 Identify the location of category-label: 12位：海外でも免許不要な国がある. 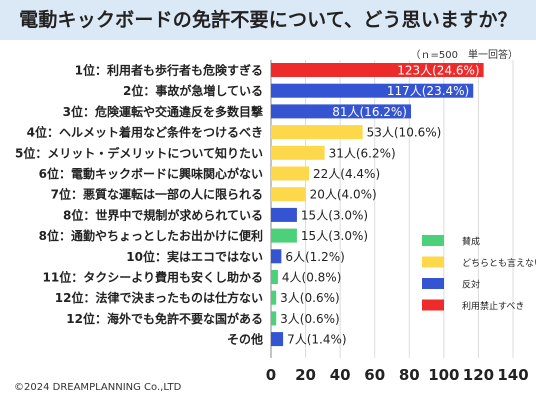
(164, 318).